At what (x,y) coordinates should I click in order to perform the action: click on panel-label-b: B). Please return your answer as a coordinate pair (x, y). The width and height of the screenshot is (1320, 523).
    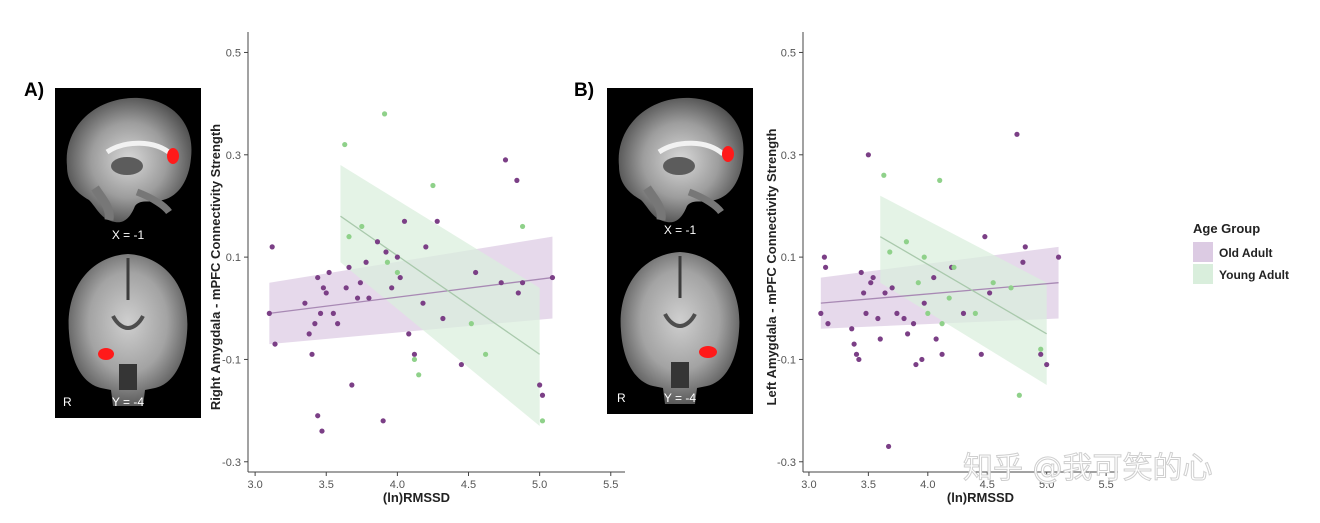
    Looking at the image, I should click on (584, 90).